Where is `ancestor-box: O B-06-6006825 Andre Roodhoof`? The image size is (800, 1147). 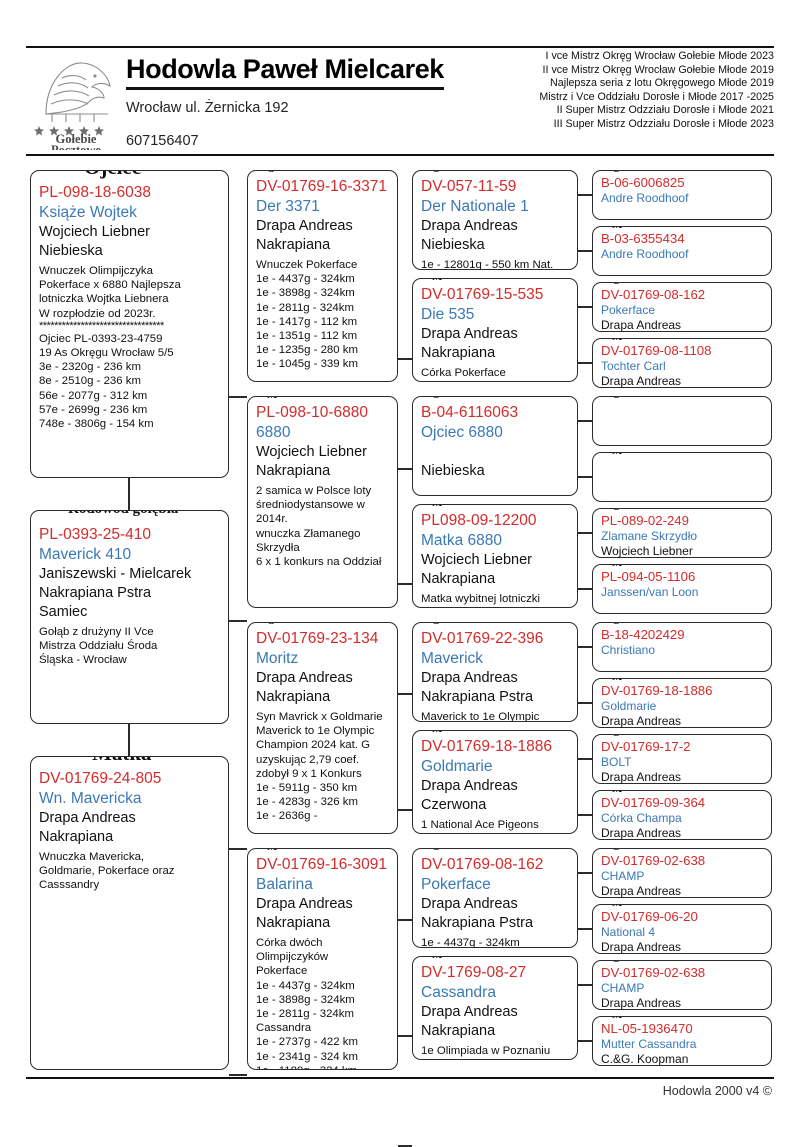
ancestor-box: O B-06-6006825 Andre Roodhoof is located at coordinates (682, 195).